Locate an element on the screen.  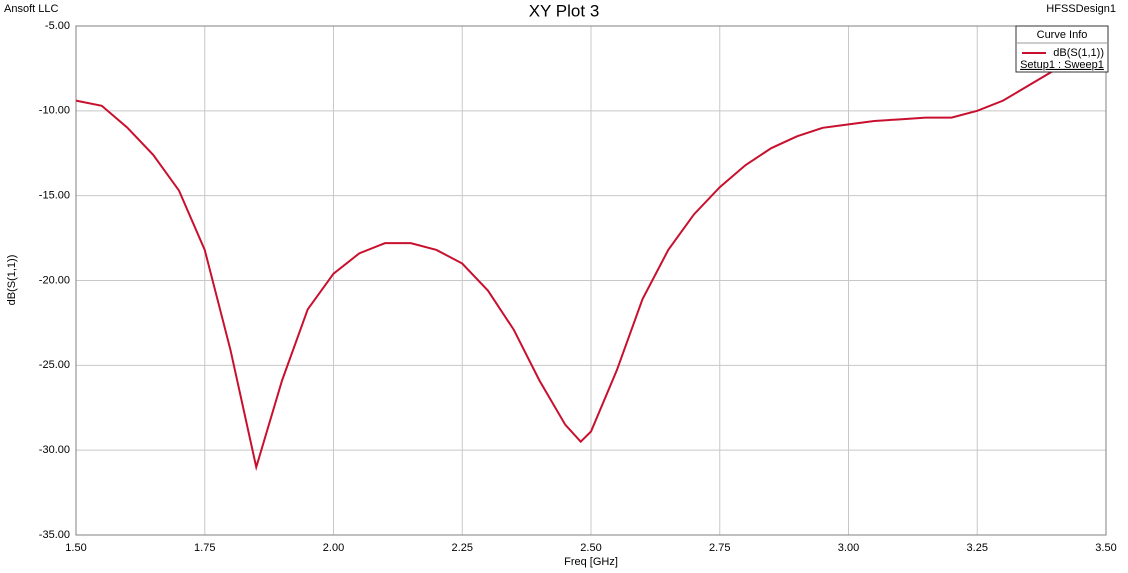
x-tick-label: 3.50 is located at coordinates (1105, 548).